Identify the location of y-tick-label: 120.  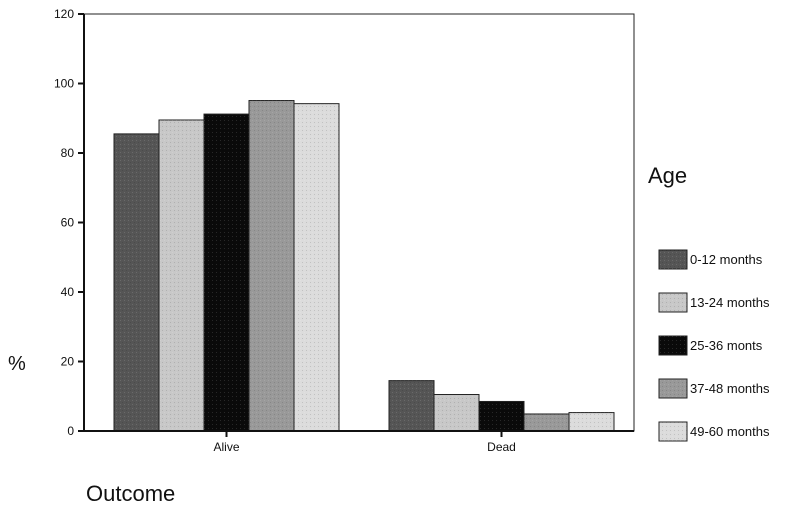
(64, 14).